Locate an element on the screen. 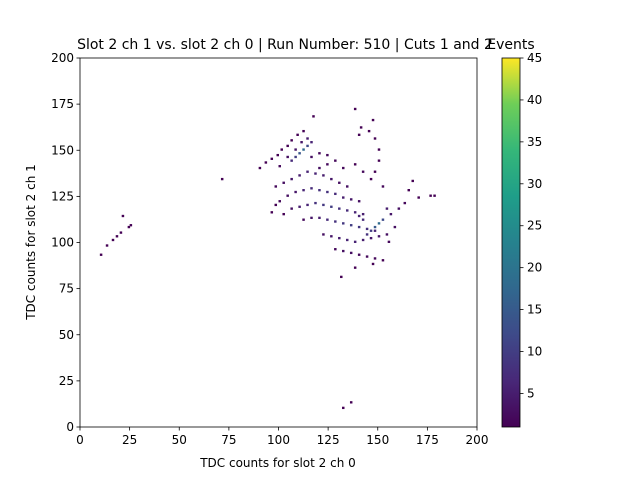  colorbar-tick-label: 25 is located at coordinates (534, 226).